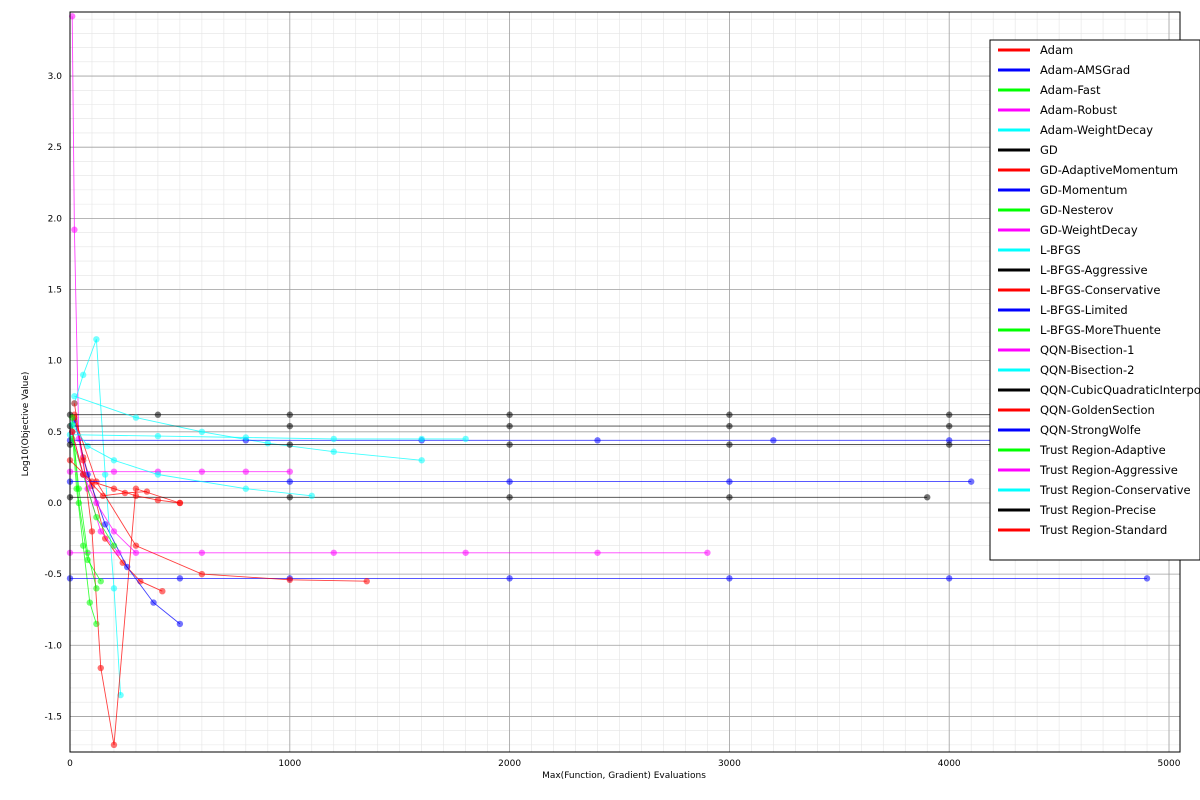 The image size is (1200, 800). I want to click on legend-label: GD, so click(1049, 150).